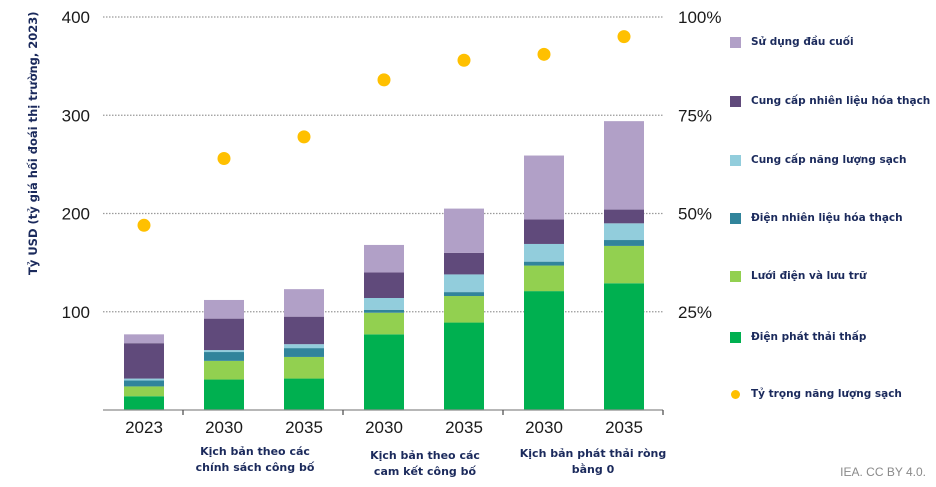 This screenshot has width=936, height=487. I want to click on group-label-line: chính sách công bố, so click(255, 467).